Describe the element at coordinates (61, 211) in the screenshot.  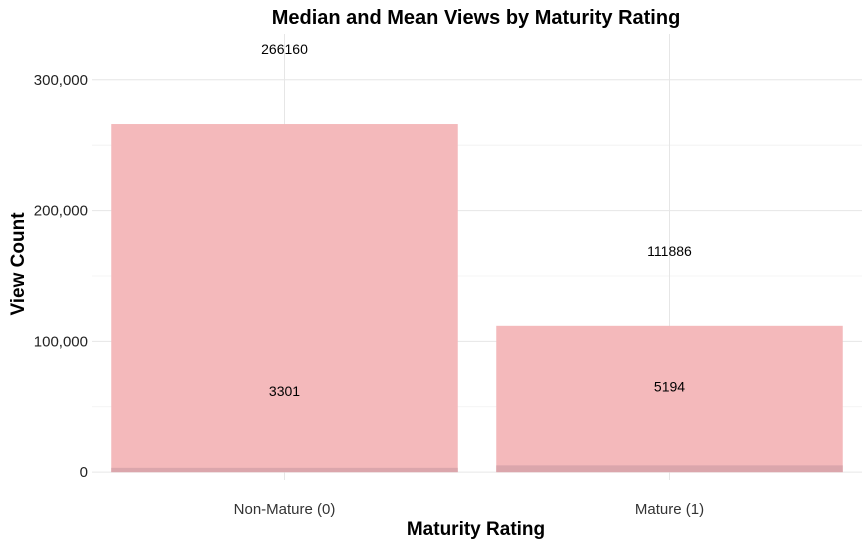
I see `y-tick-label: 200,000` at that location.